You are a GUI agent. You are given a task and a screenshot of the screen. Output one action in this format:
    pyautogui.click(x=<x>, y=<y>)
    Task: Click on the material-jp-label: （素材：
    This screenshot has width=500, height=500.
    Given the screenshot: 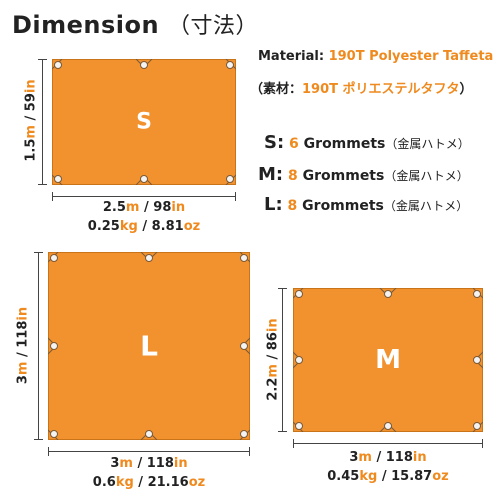 What is the action you would take?
    pyautogui.click(x=276, y=89)
    